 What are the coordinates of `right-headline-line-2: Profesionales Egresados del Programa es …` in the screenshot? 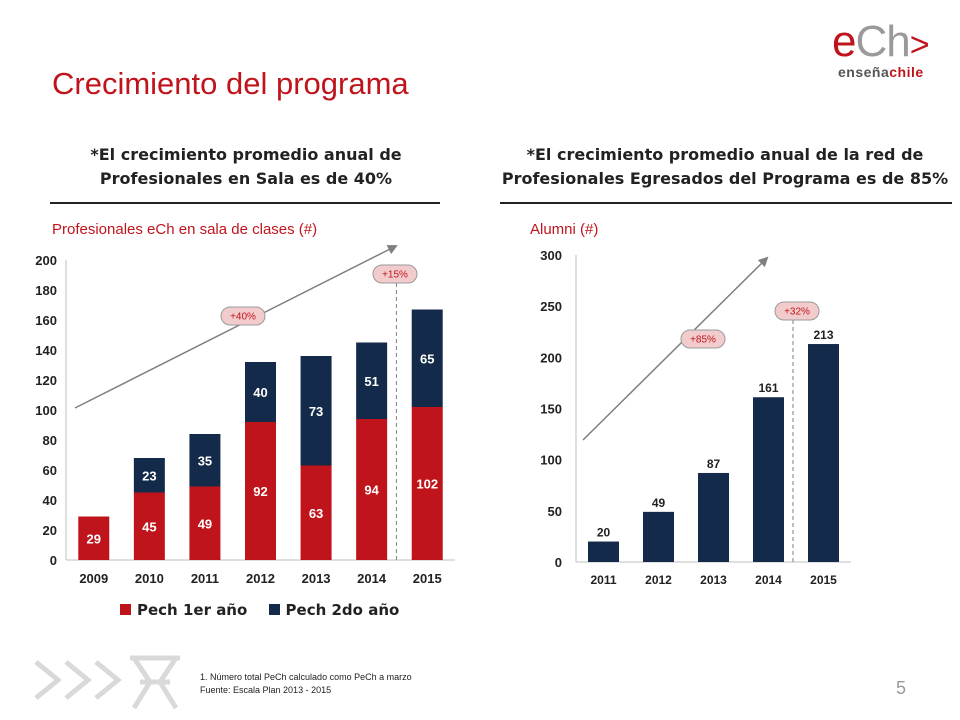 It's located at (725, 178).